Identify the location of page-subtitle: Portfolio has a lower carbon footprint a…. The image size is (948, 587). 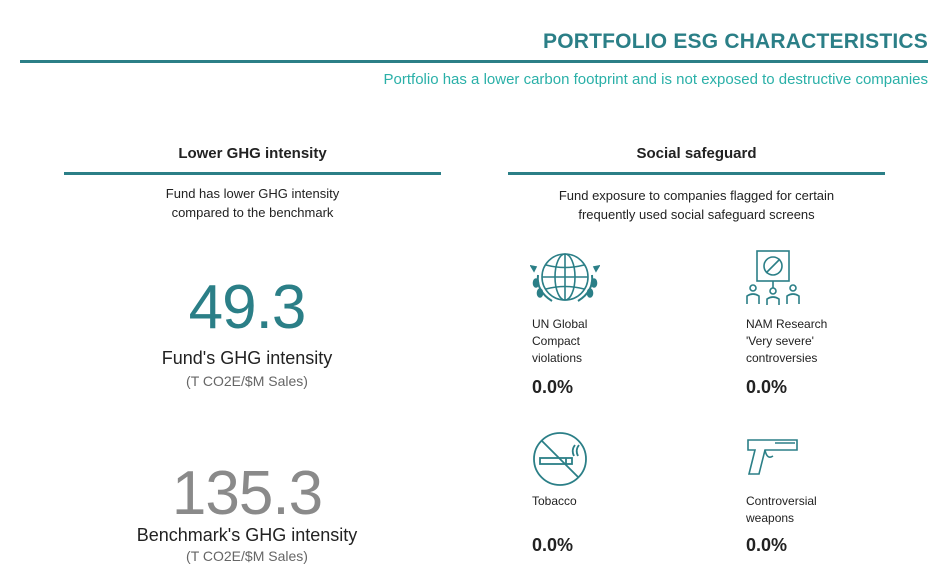
(655, 79).